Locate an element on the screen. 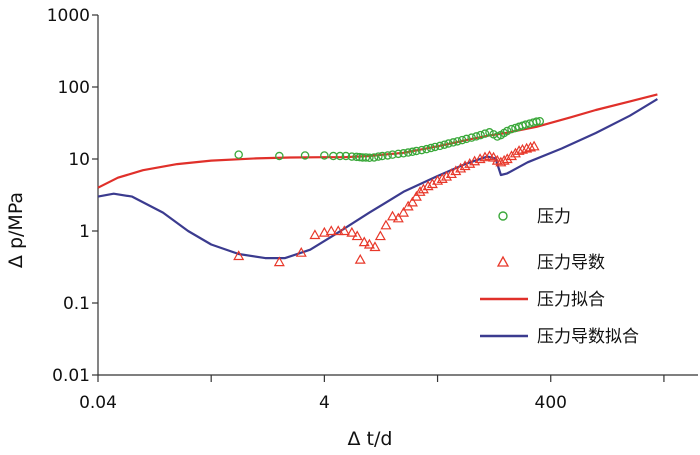 The width and height of the screenshot is (700, 455). y-axis-title: Δ p/MPa is located at coordinates (16, 230).